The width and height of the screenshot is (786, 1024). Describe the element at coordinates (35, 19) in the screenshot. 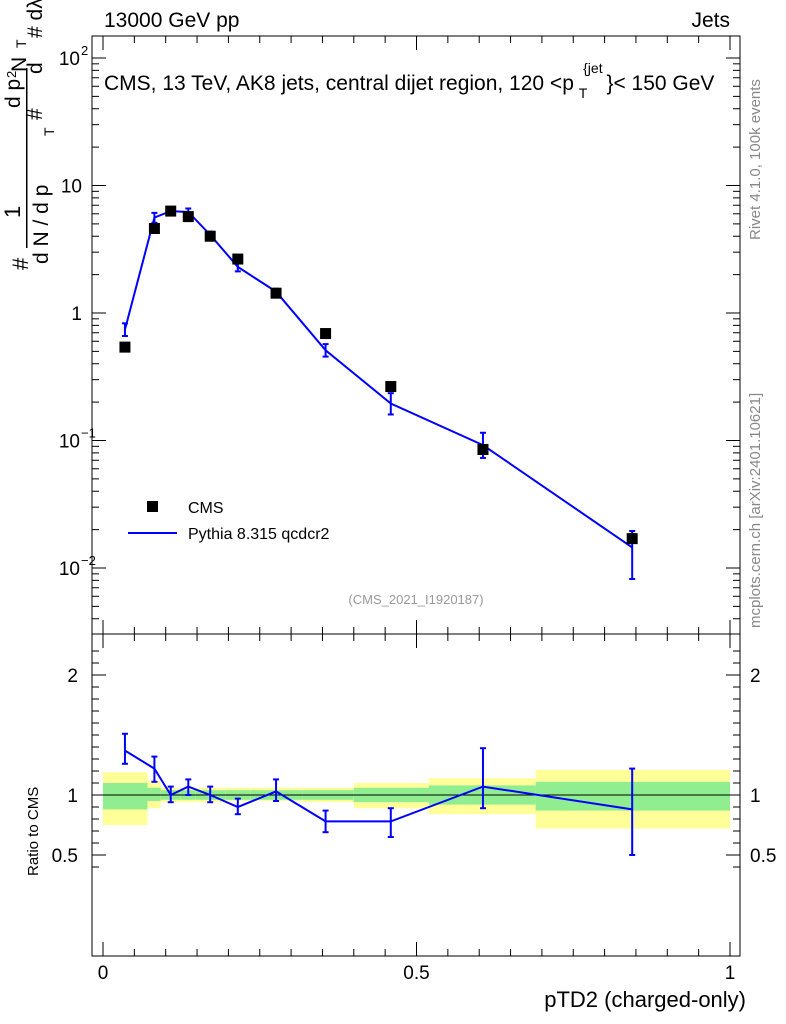

I see `svg-text: # dλ` at that location.